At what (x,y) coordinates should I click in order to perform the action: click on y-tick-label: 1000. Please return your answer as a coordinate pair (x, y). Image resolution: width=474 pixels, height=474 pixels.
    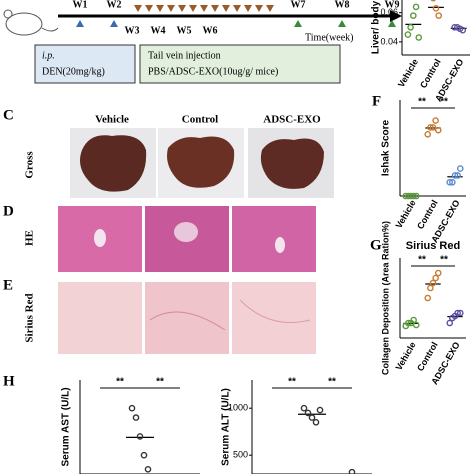
    Looking at the image, I should click on (238, 408).